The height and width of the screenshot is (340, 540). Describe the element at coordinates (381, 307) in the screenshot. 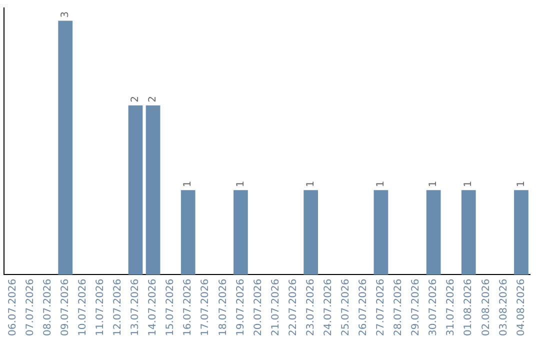

I see `x-tick-label: 27.07.2026` at that location.